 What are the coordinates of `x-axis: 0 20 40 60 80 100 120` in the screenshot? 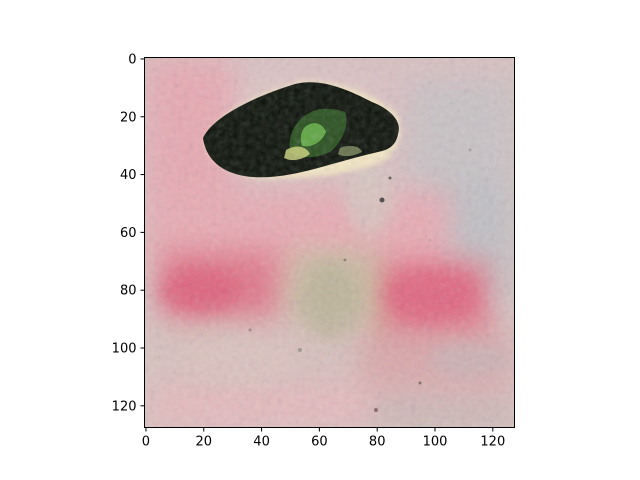 It's located at (323, 438).